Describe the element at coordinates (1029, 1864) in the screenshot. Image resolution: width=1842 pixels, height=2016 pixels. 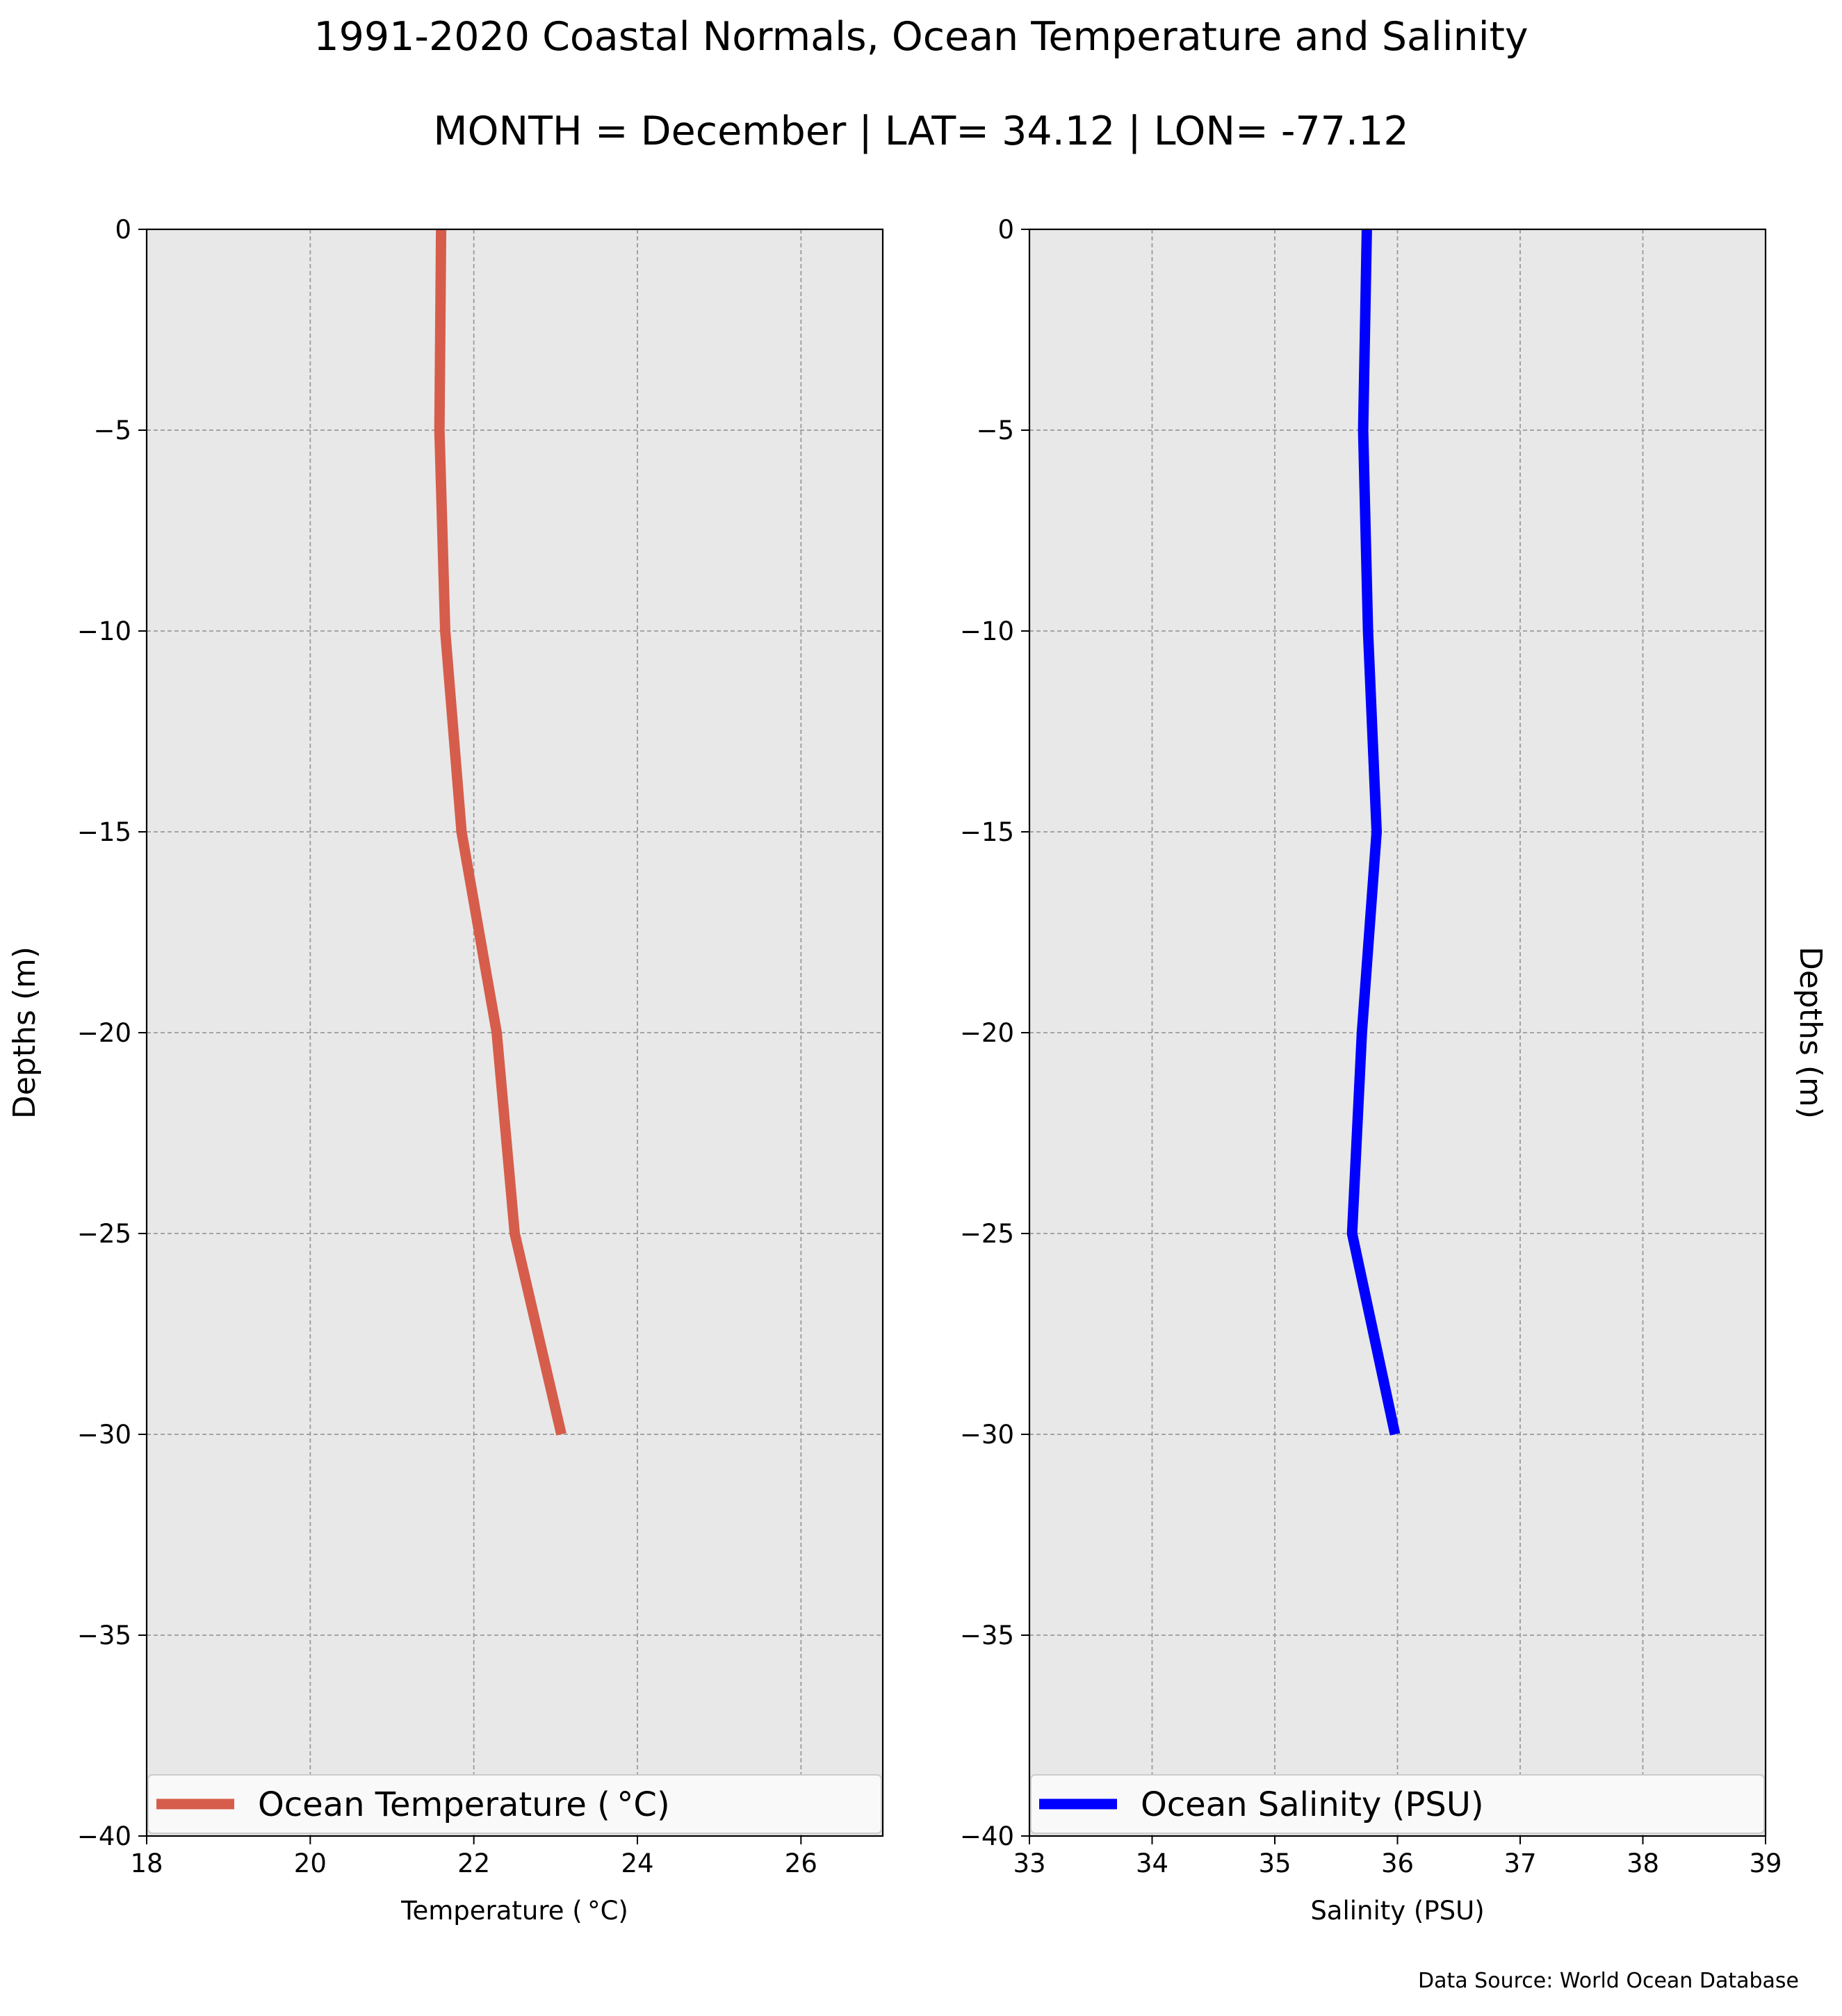
I see `x-tick-label: 33` at that location.